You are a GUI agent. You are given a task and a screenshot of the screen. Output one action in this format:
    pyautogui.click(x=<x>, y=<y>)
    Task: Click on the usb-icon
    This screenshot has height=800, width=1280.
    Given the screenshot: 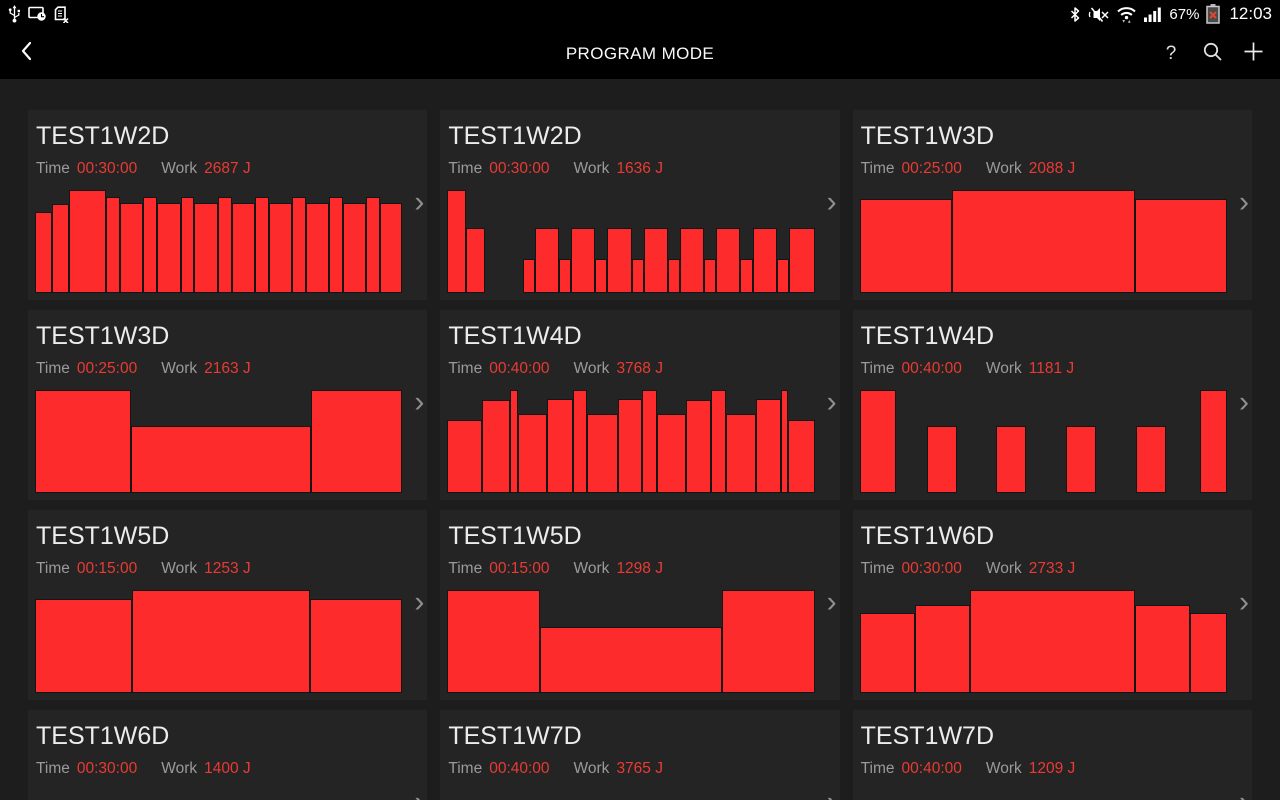 What is the action you would take?
    pyautogui.click(x=14, y=14)
    